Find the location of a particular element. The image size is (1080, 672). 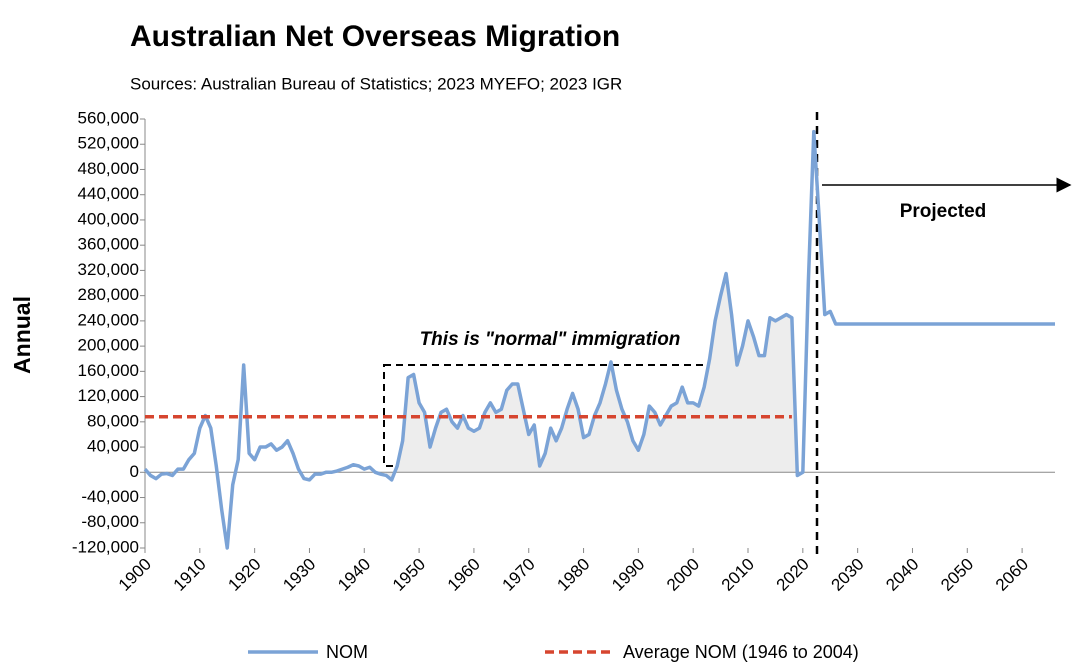

x-tick-label: 2020 is located at coordinates (793, 575).